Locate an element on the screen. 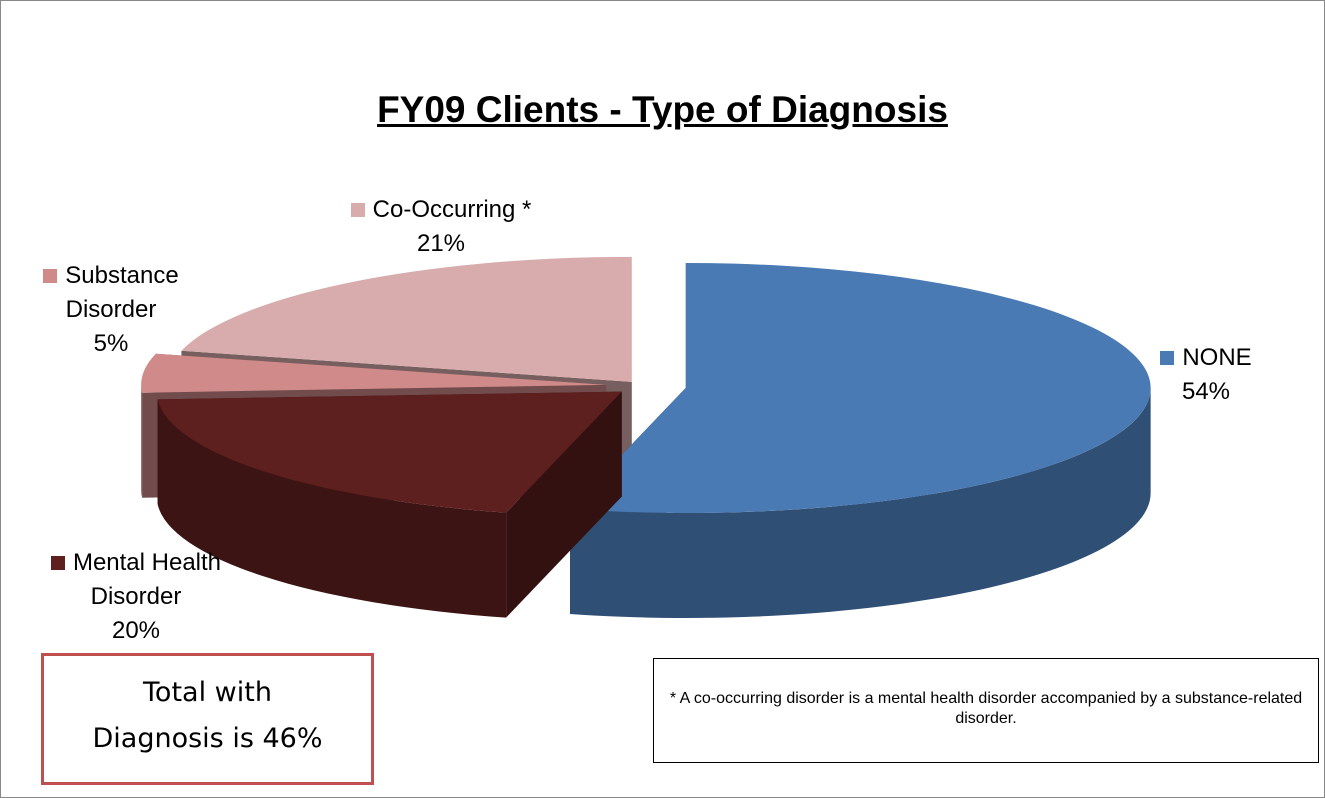  value-label: 20% is located at coordinates (136, 630).